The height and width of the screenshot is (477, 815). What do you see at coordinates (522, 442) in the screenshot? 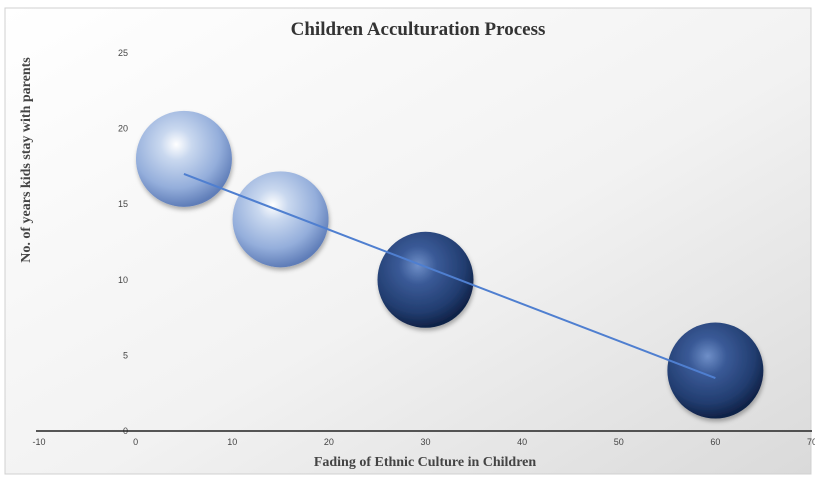
I see `x-tick-label: 40` at bounding box center [522, 442].